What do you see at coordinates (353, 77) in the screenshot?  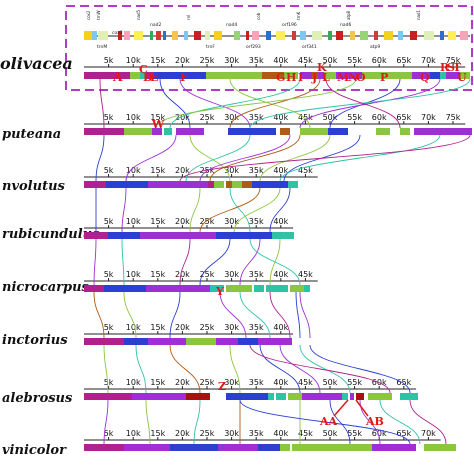 I see `annotation-N: N` at bounding box center [353, 77].